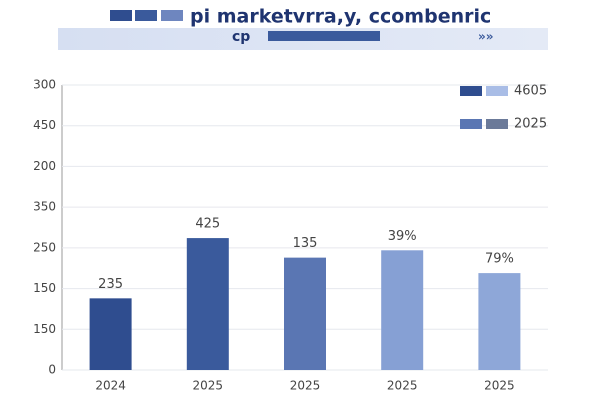 This screenshot has width=600, height=400. I want to click on subtitle-bar, so click(324, 36).